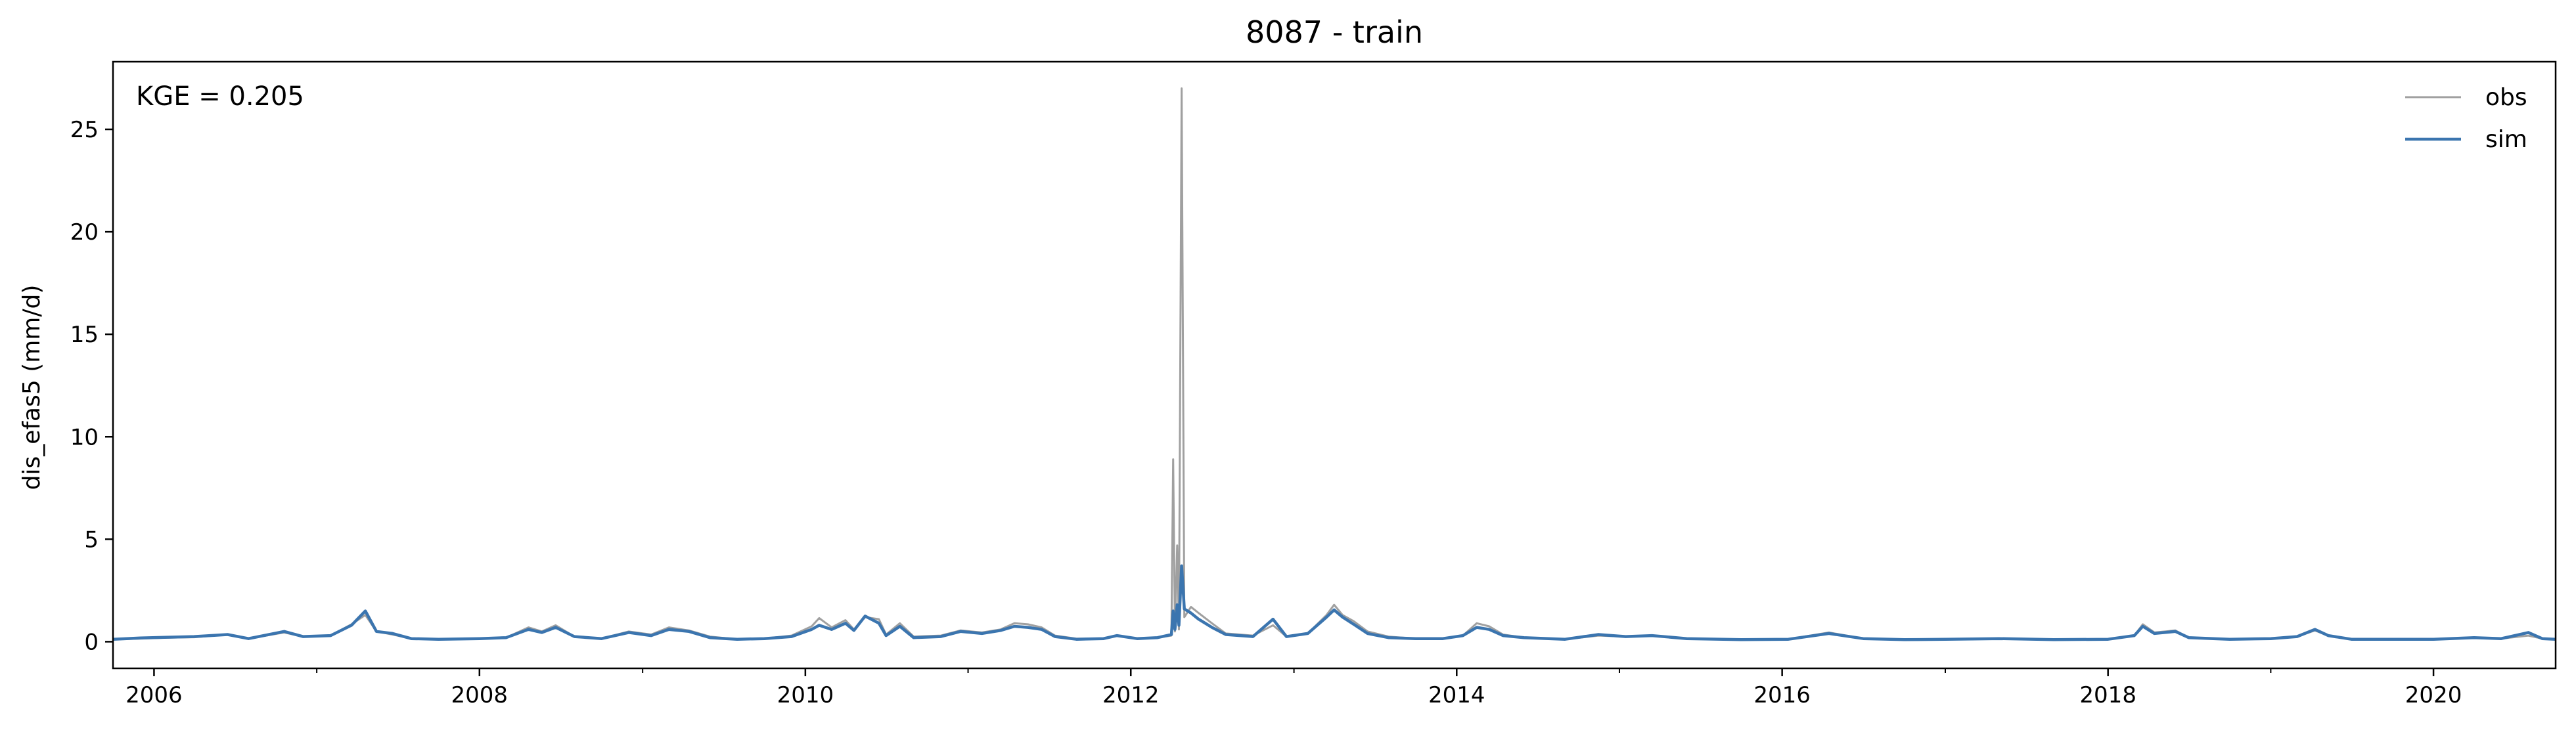  Describe the element at coordinates (805, 695) in the screenshot. I see `x-tick-label: 2010` at that location.